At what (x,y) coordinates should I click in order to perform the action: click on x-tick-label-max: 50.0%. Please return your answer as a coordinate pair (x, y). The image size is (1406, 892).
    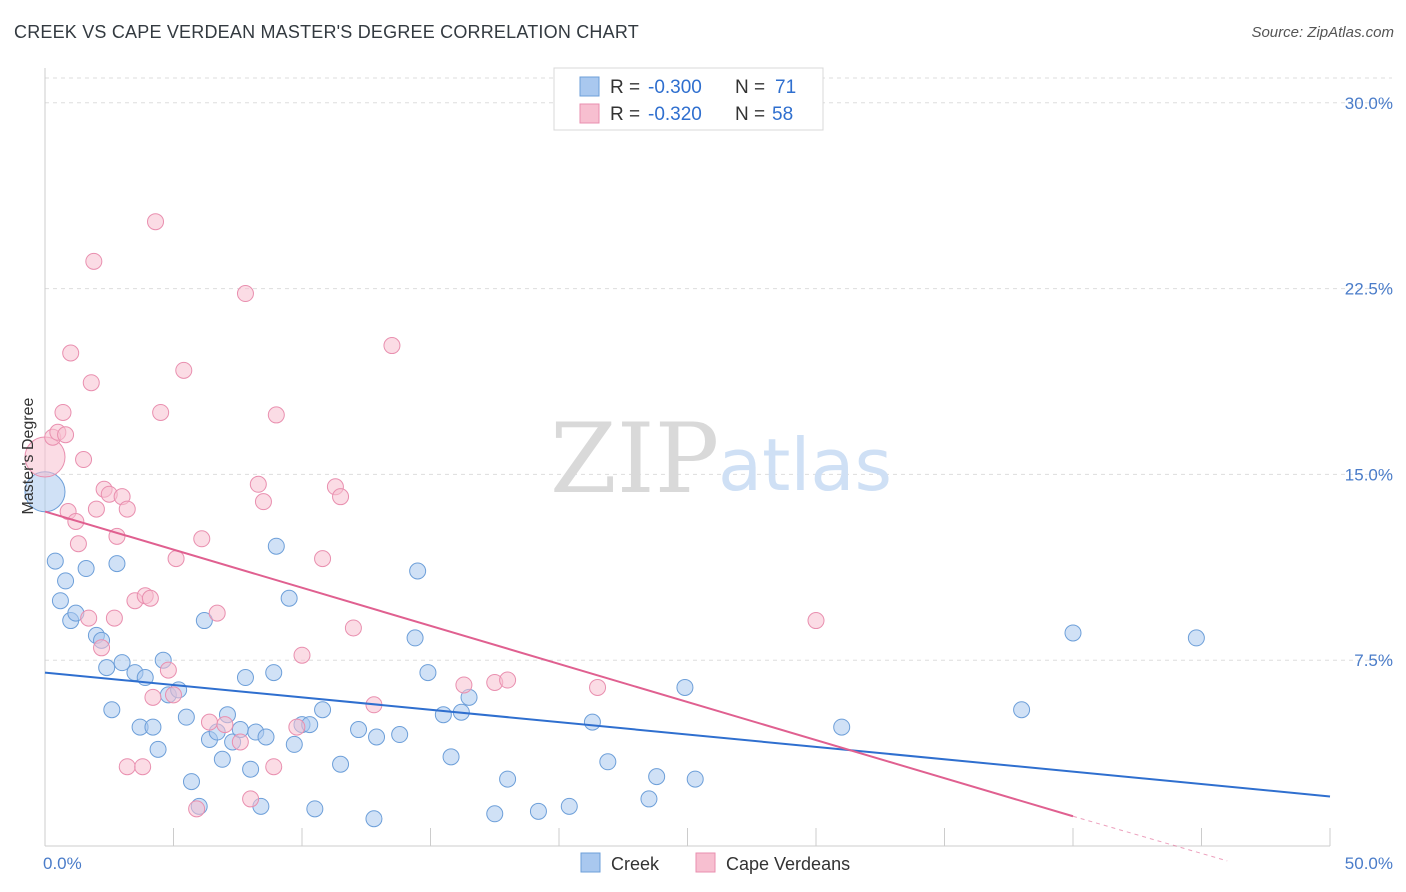
    Looking at the image, I should click on (1369, 863).